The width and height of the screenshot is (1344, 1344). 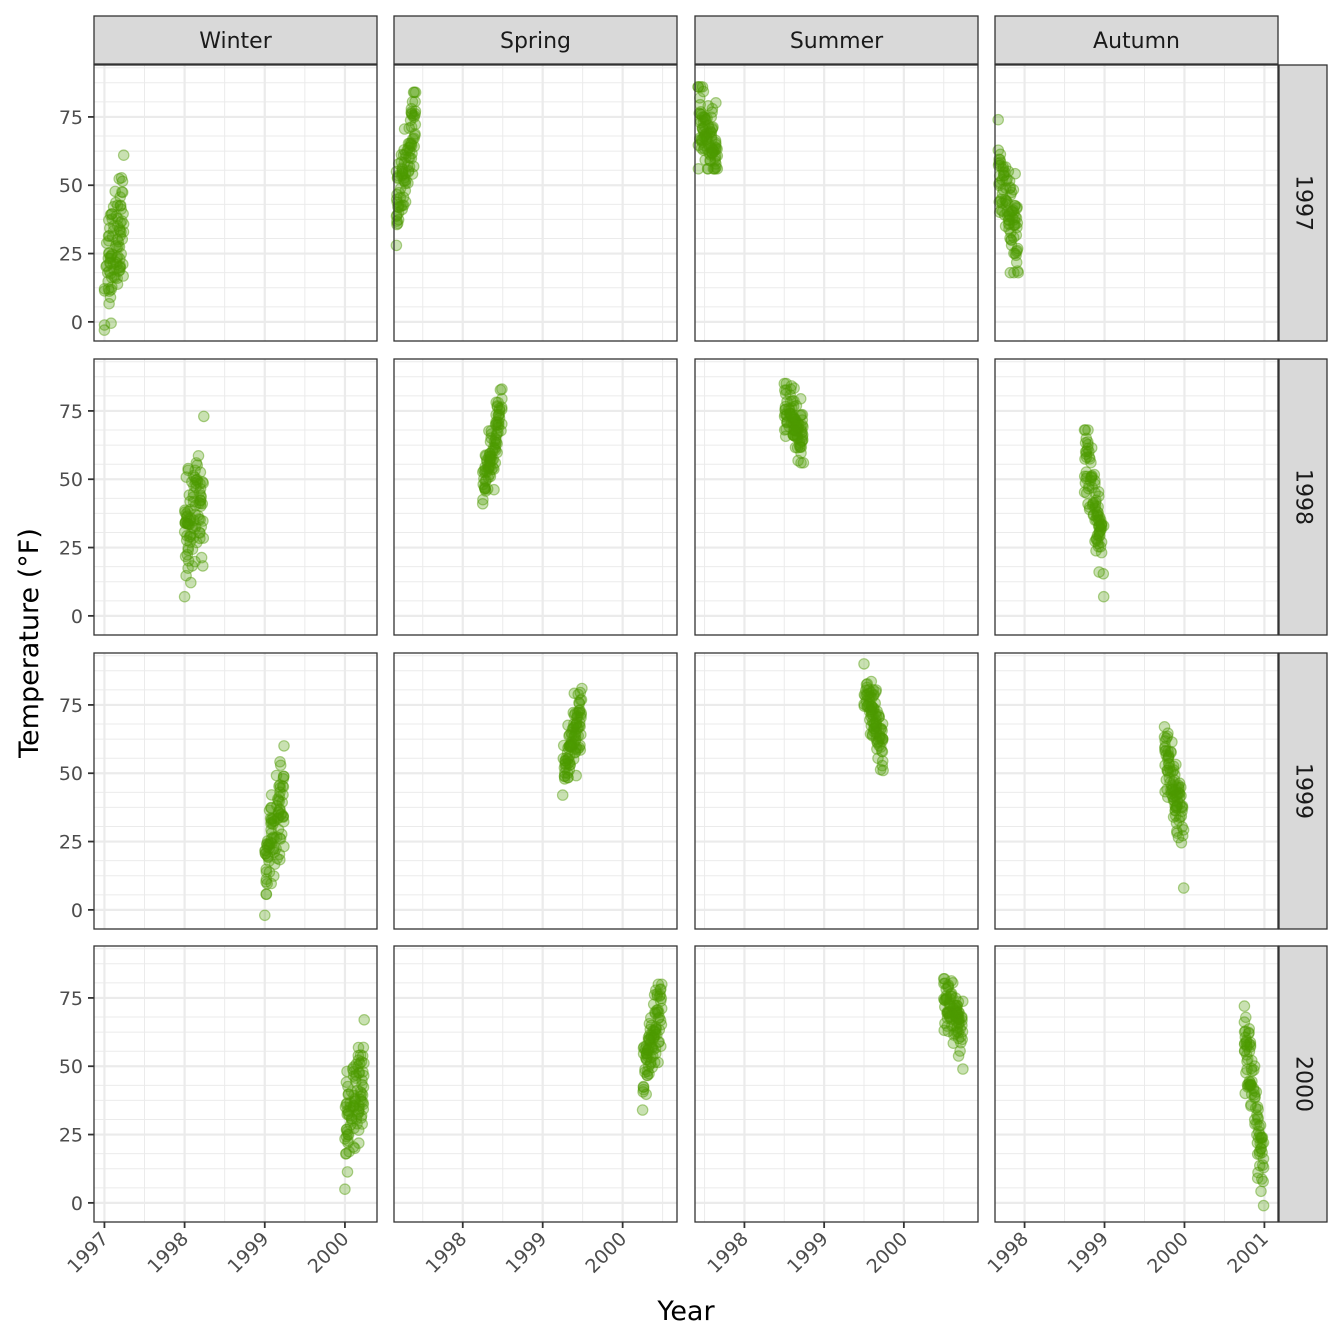 What do you see at coordinates (71, 774) in the screenshot?
I see `y-tick-label: 50` at bounding box center [71, 774].